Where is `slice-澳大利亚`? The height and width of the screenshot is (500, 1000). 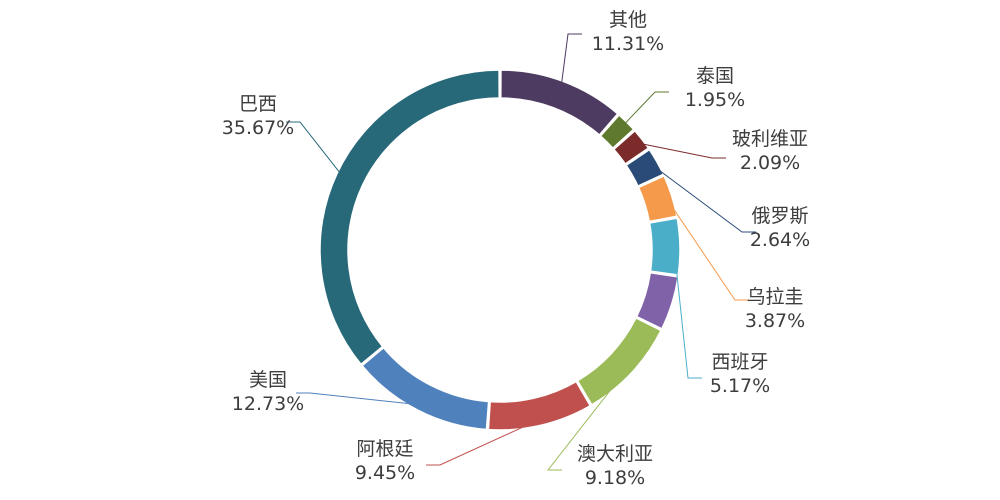
slice-澳大利亚 is located at coordinates (619, 361).